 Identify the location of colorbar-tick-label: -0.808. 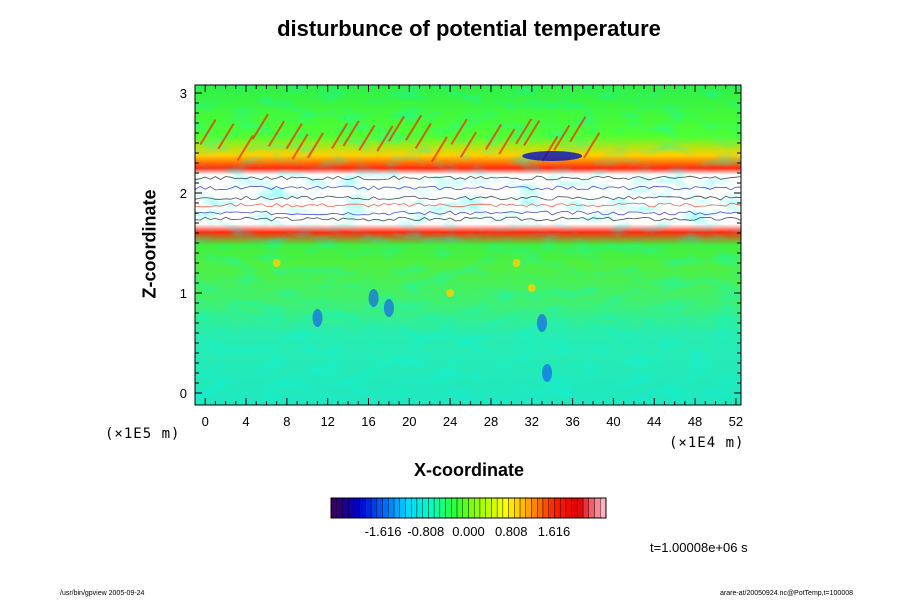
(425, 531).